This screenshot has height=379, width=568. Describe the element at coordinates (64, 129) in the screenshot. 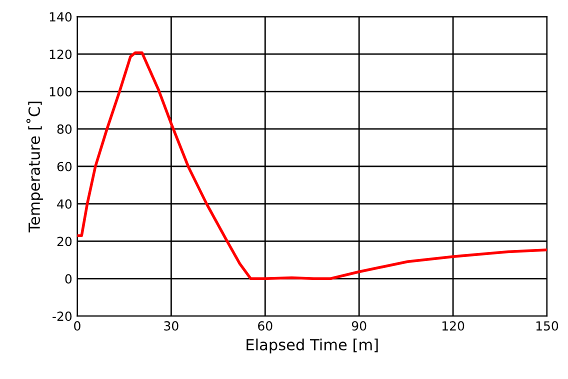

I see `y-tick-label: 80` at that location.